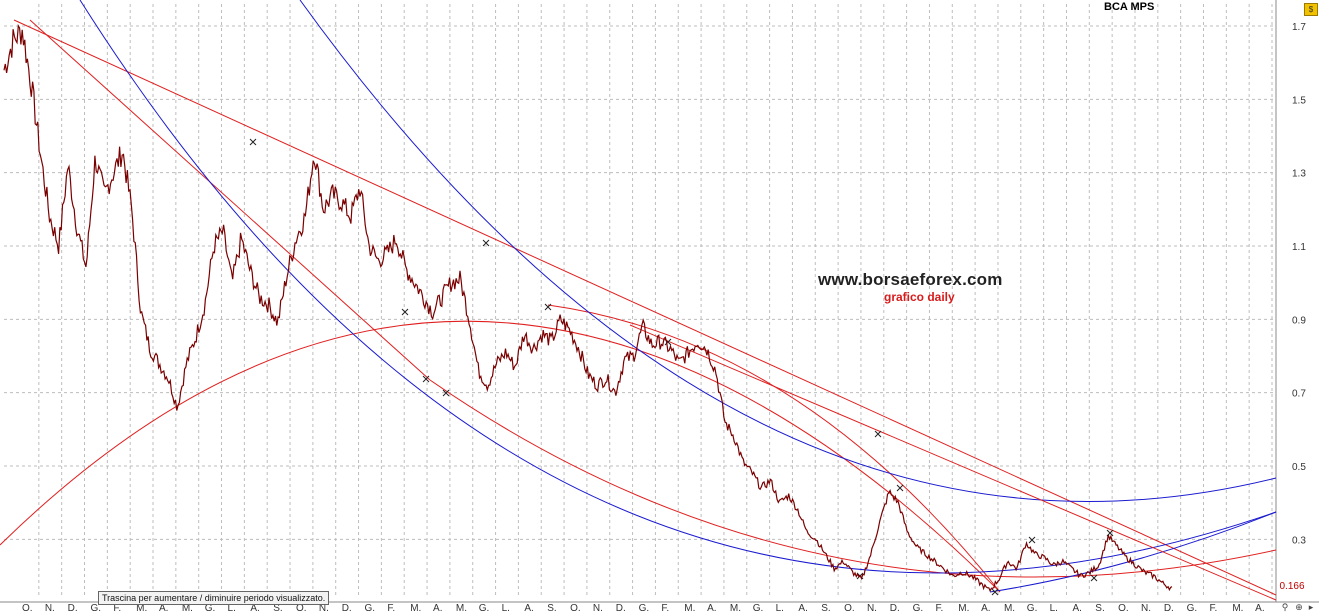  I want to click on last-value-label: 0.166, so click(1292, 587).